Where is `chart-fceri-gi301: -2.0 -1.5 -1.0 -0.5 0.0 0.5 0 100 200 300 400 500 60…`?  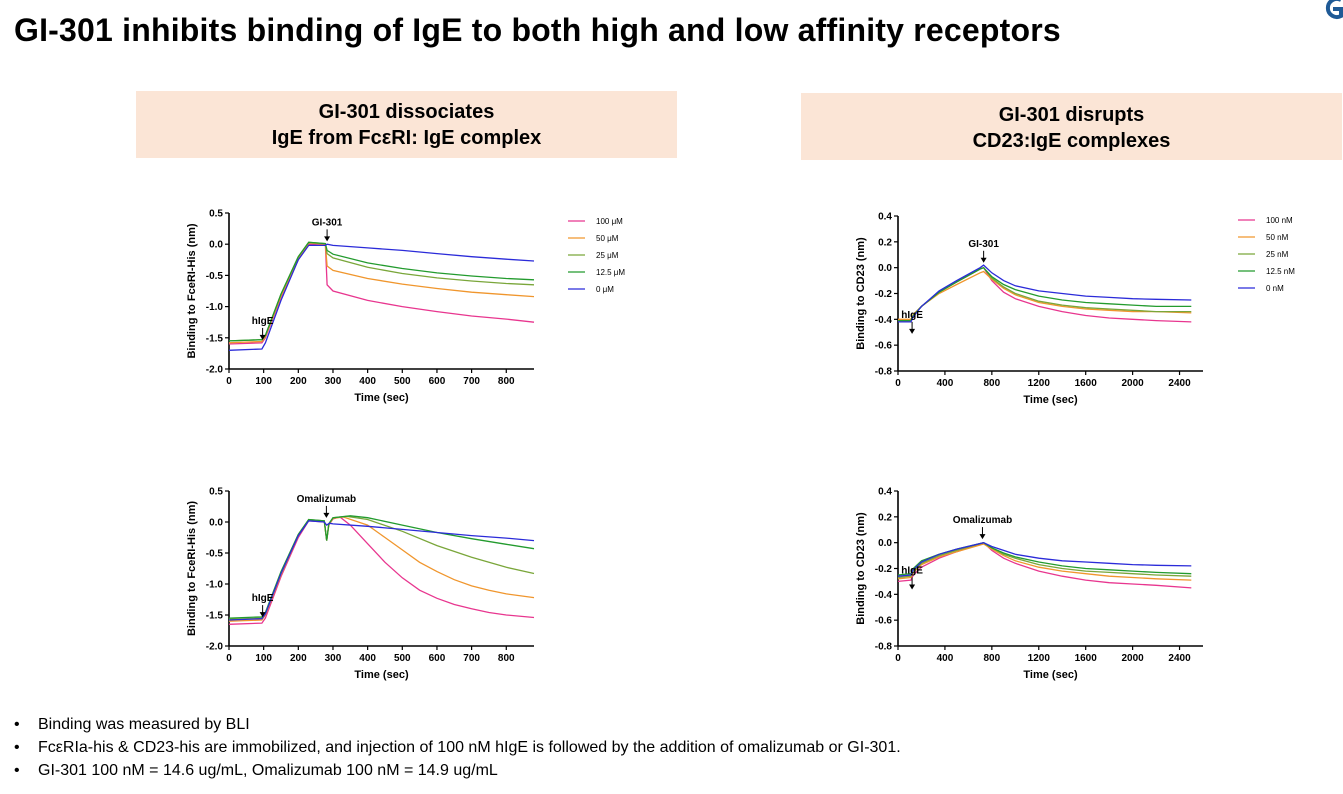 chart-fceri-gi301: -2.0 -1.5 -1.0 -0.5 0.0 0.5 0 100 200 300 400 500 60… is located at coordinates (405, 307).